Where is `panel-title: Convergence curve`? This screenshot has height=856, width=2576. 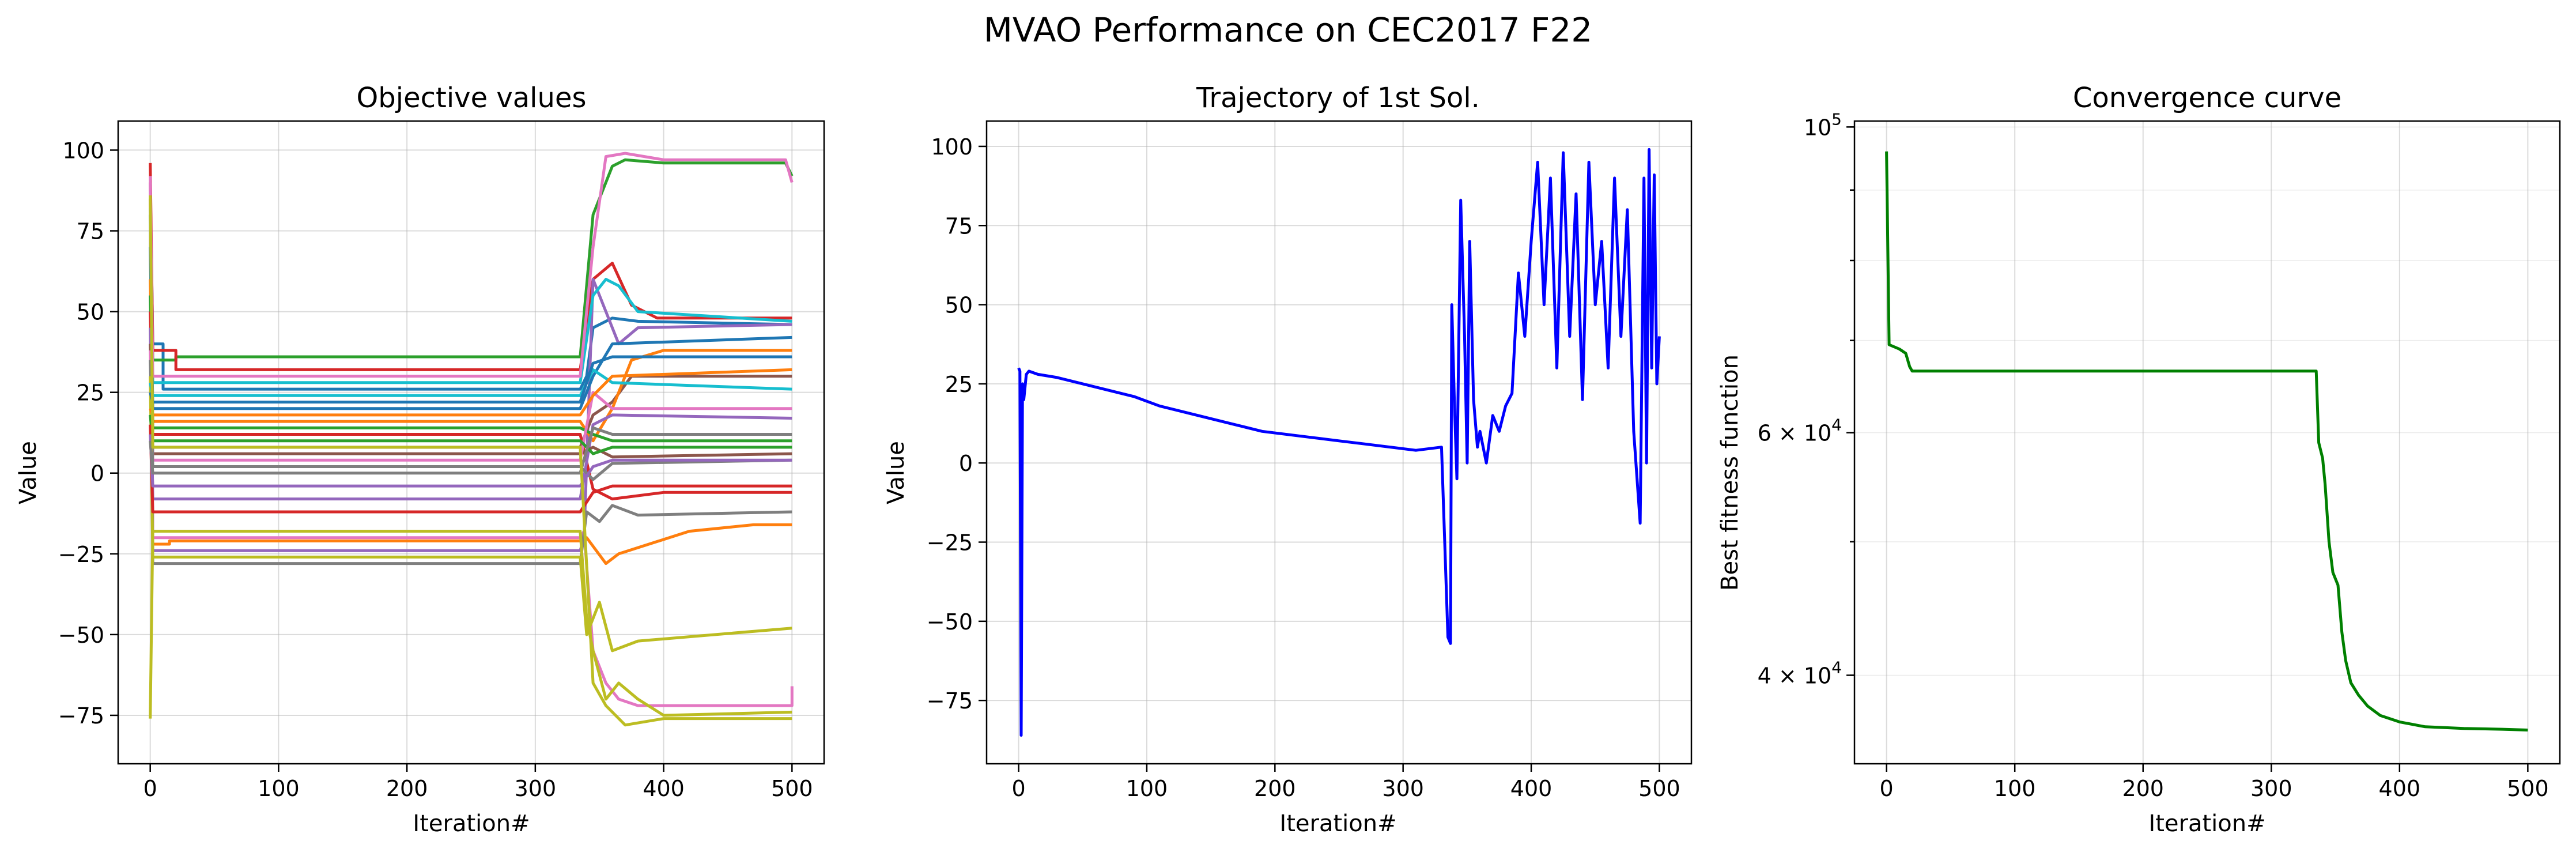
panel-title: Convergence curve is located at coordinates (2207, 98).